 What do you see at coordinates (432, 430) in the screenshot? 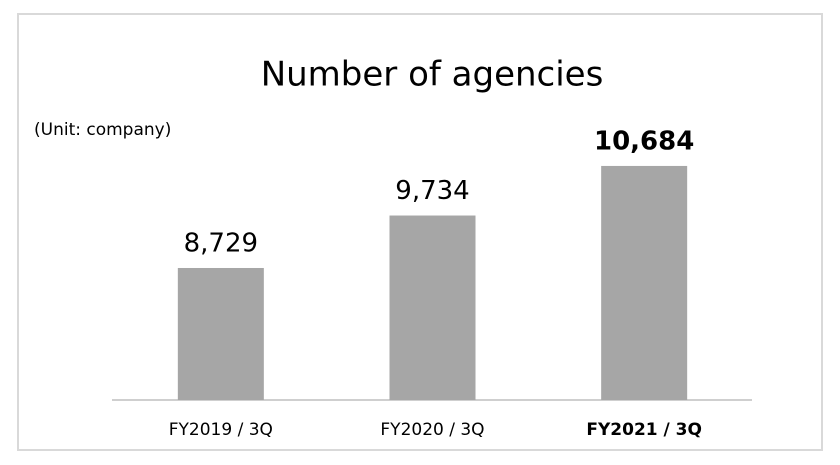
I see `x-tick-label: FY2020 / 3Q` at bounding box center [432, 430].